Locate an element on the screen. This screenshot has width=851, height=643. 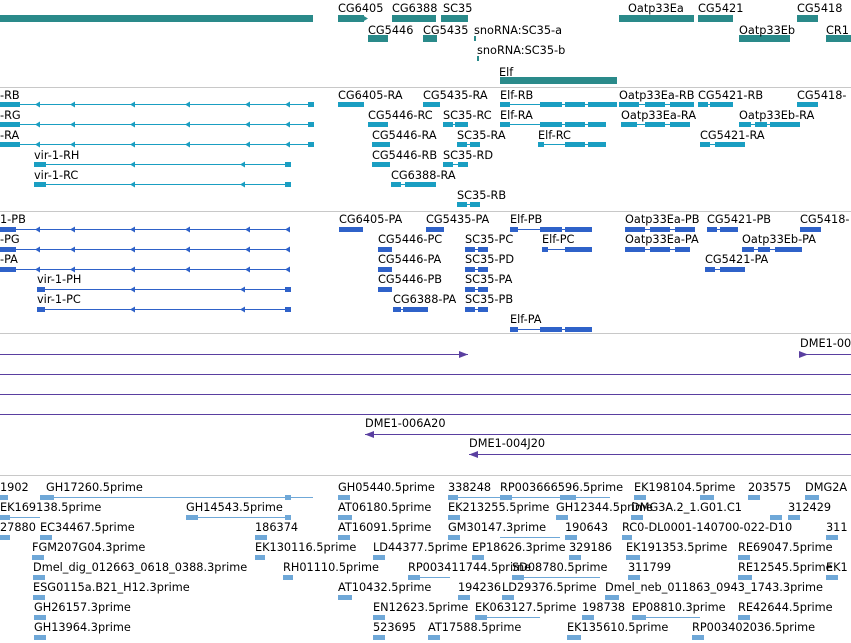
est-label: 312429 is located at coordinates (810, 507).